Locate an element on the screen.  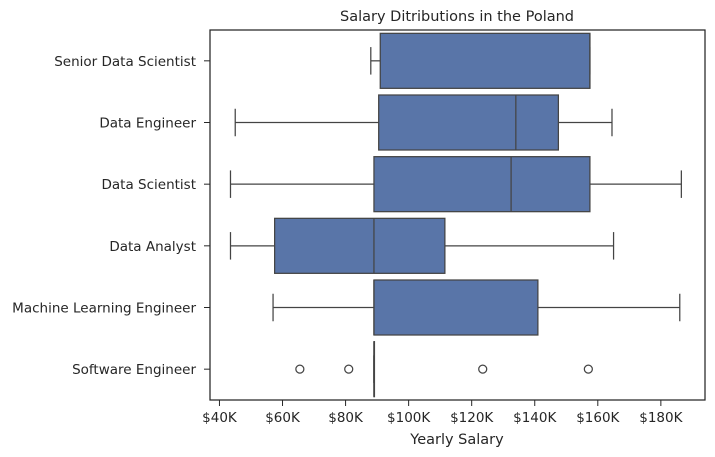
x-tick-label: $120K is located at coordinates (472, 418).